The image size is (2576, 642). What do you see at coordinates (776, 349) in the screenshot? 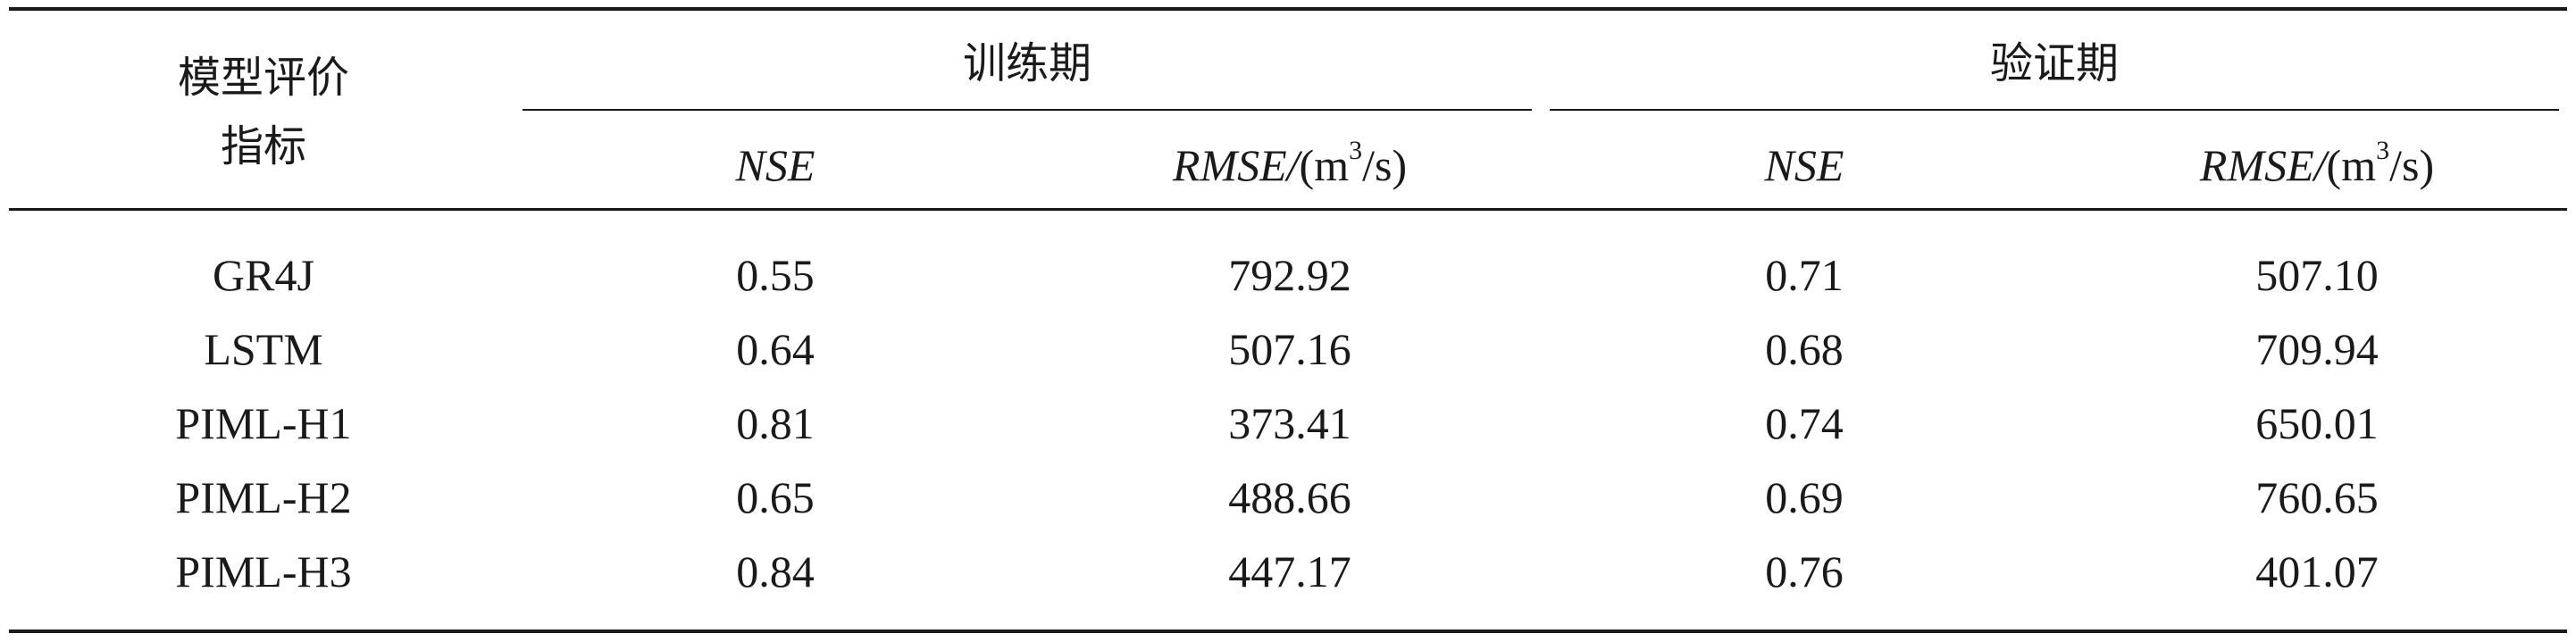
I see `train-nse-cell: 0.64` at bounding box center [776, 349].